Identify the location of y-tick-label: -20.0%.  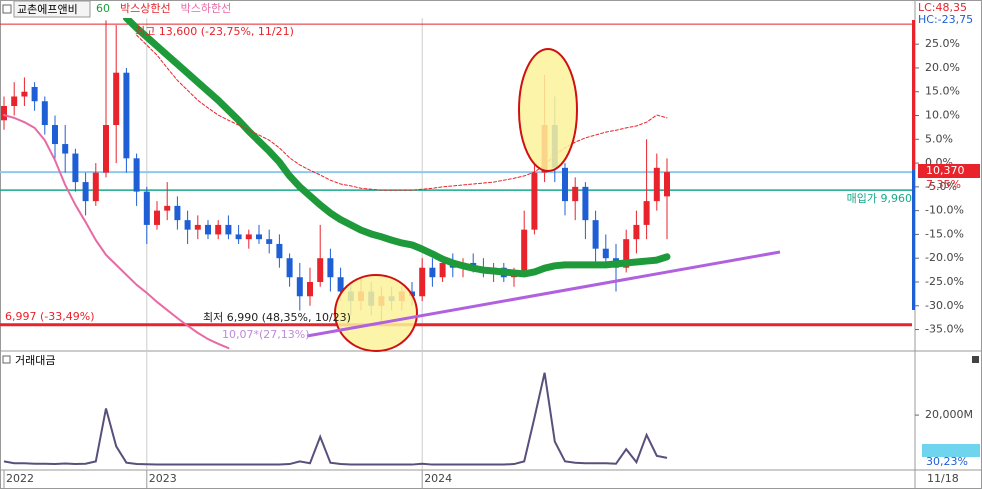
(944, 257).